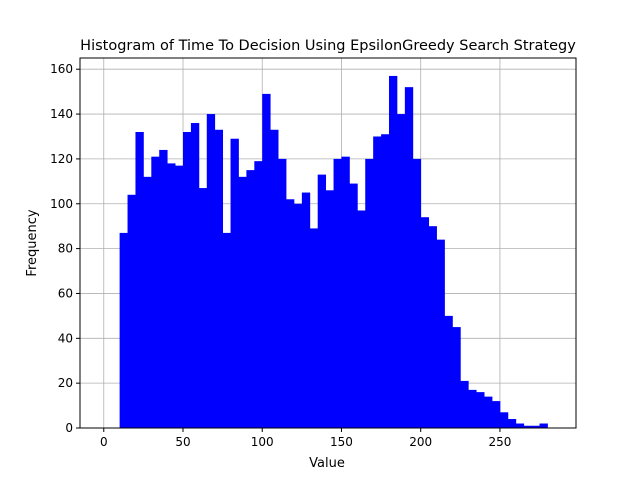  What do you see at coordinates (262, 442) in the screenshot?
I see `x-tick-label: 100` at bounding box center [262, 442].